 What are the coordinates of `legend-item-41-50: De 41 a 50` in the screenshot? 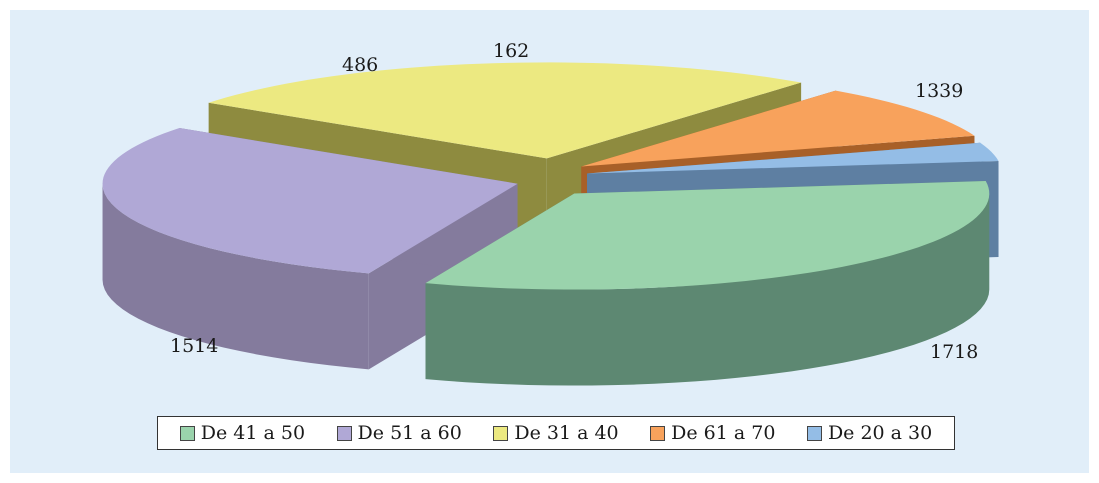 It's located at (242, 433).